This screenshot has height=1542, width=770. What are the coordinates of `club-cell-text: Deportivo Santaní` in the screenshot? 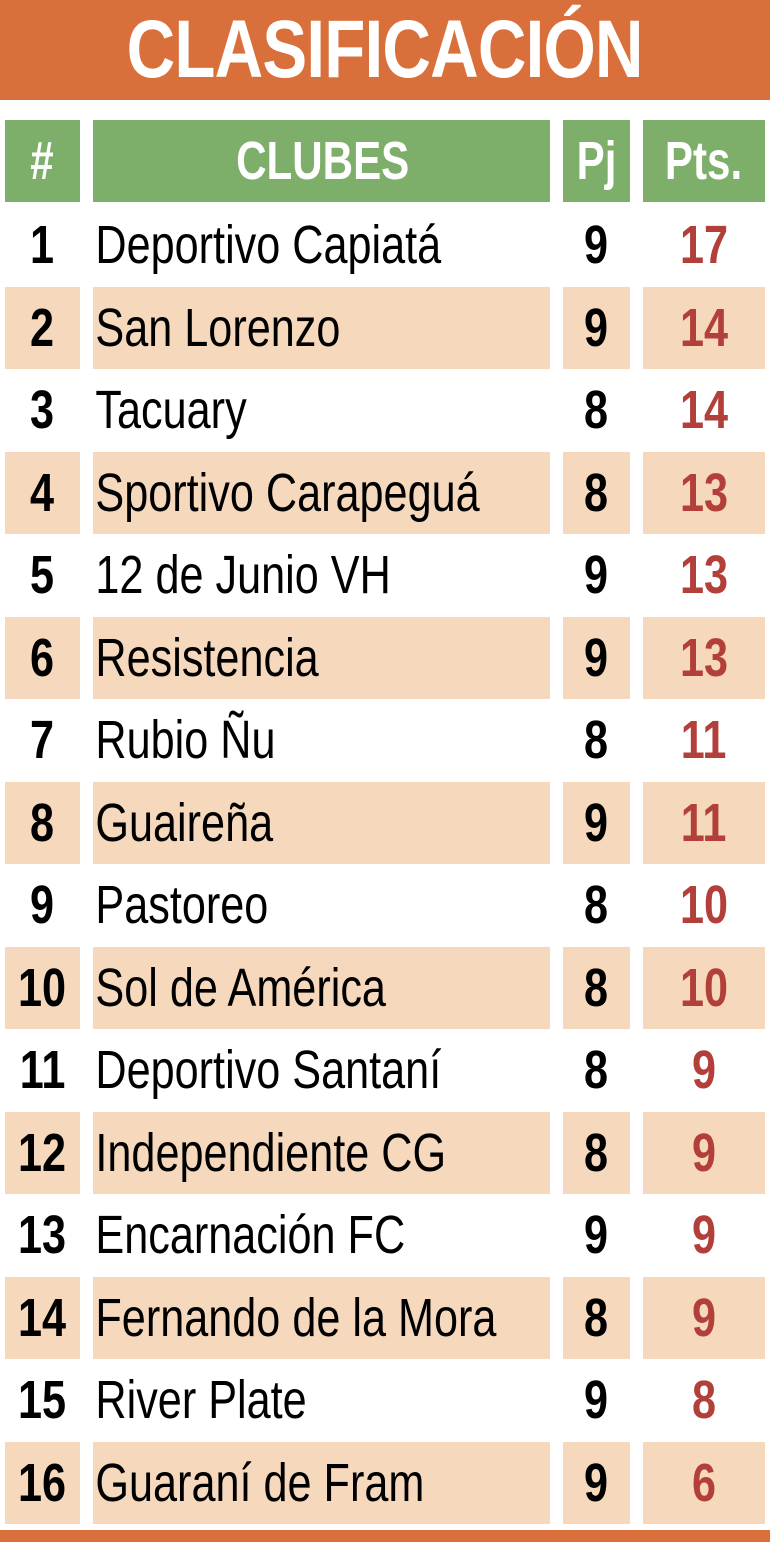 It's located at (268, 1070).